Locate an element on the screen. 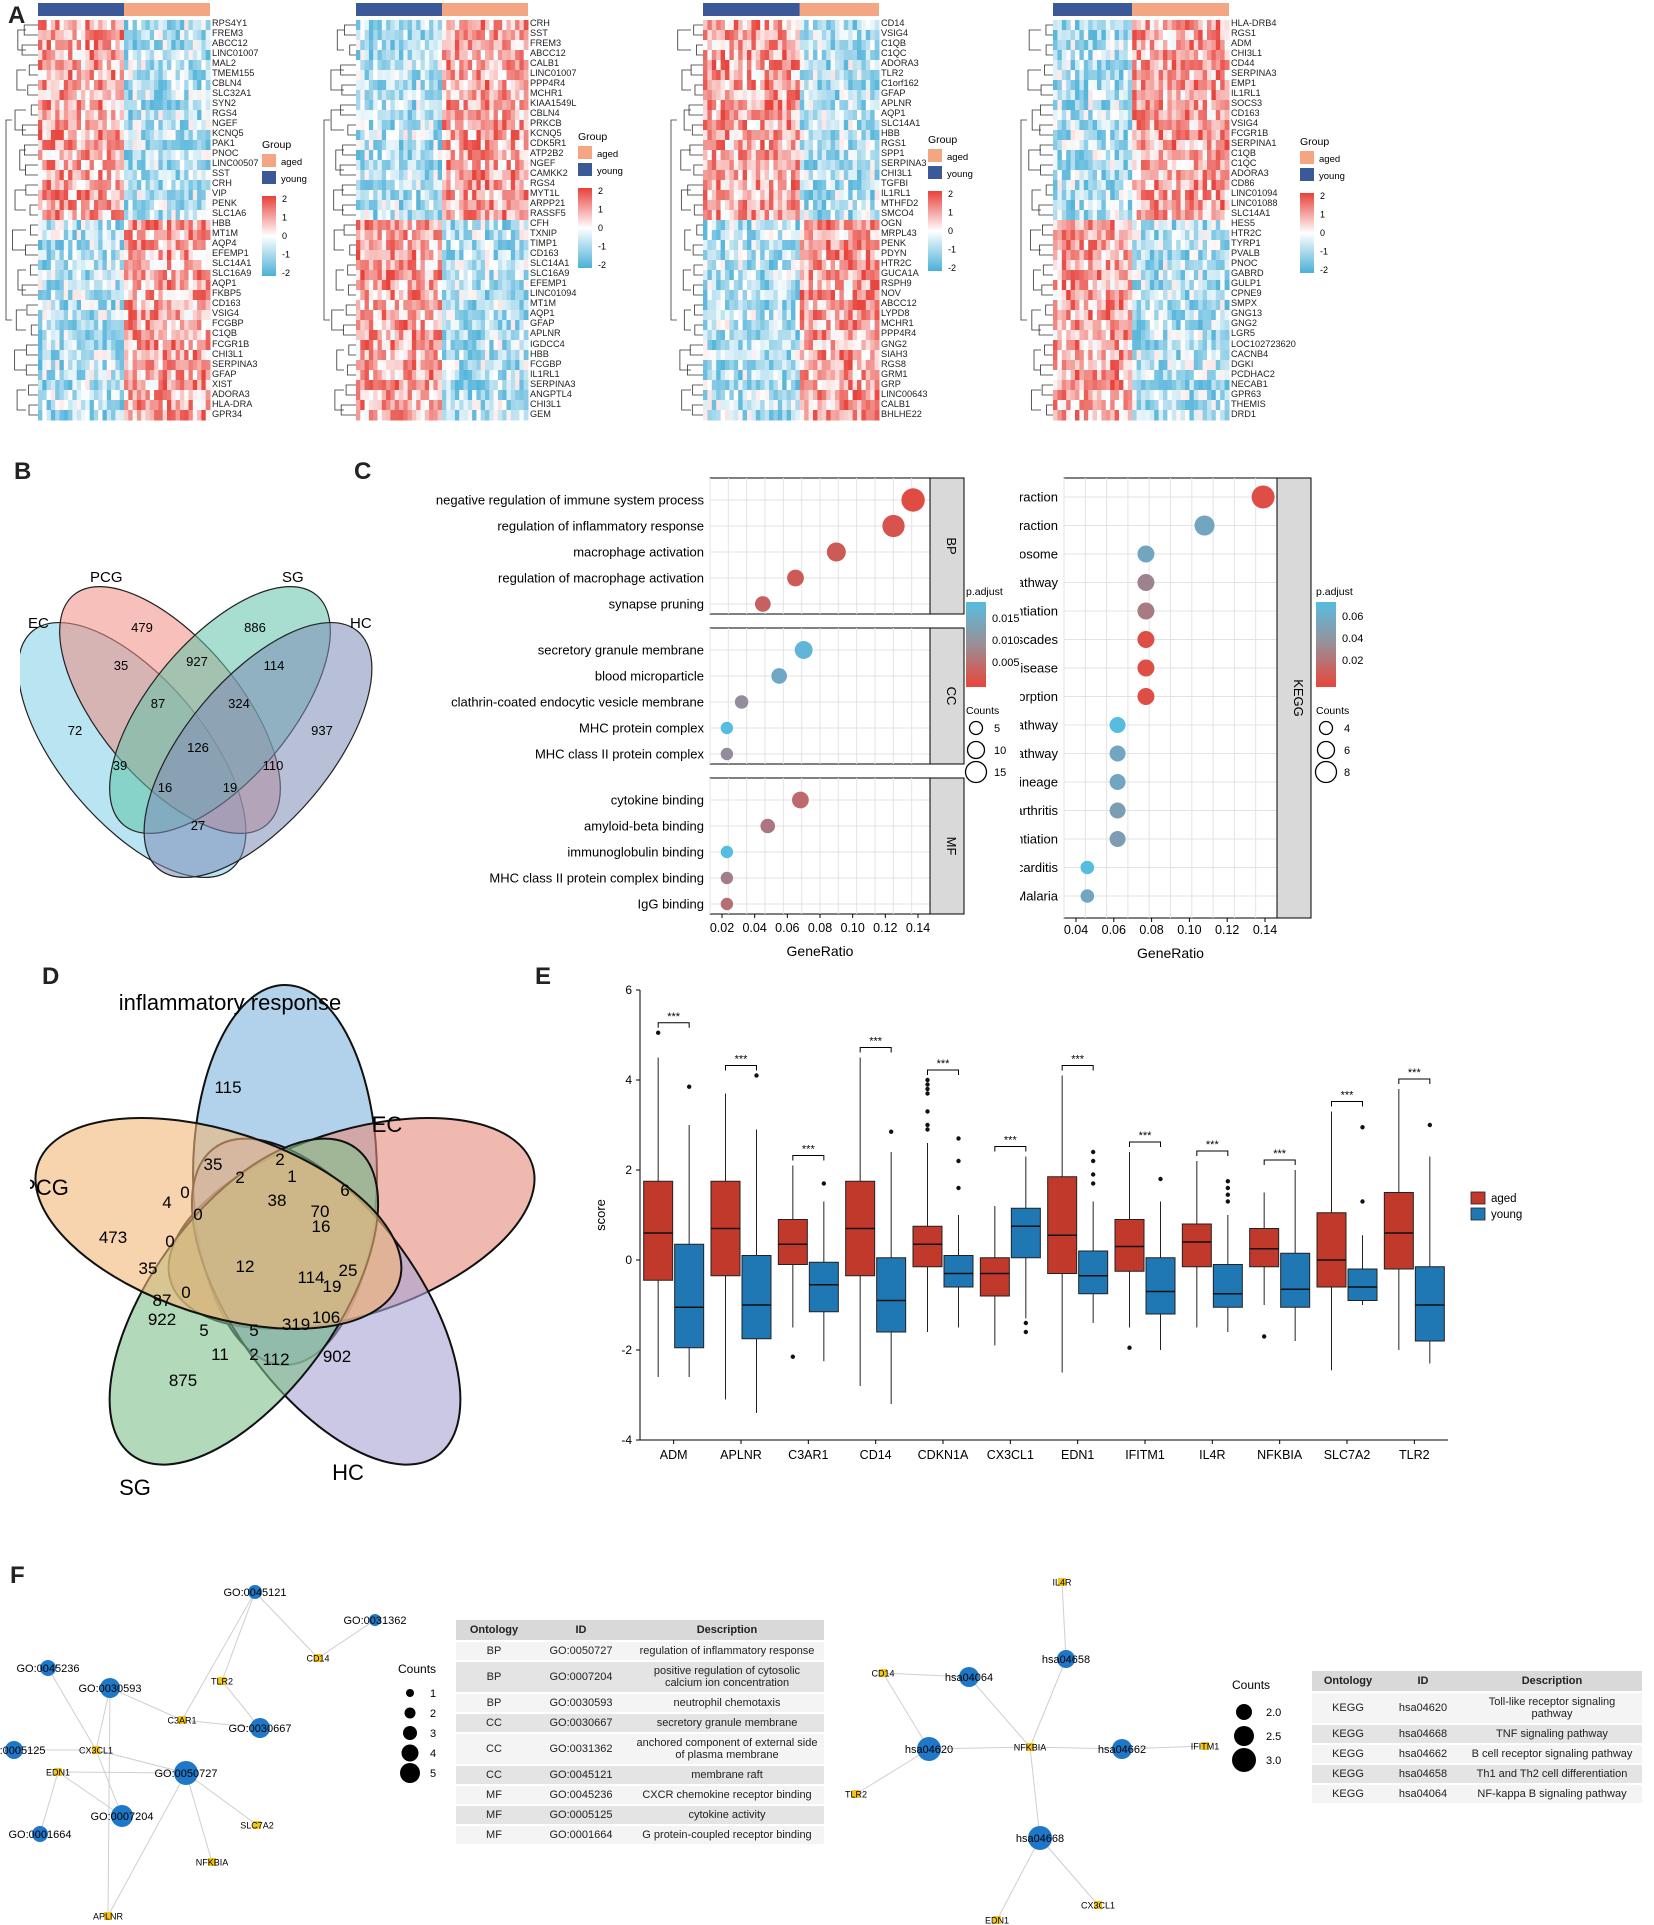  heatmap-gene-label: FCGR1B is located at coordinates (231, 343).